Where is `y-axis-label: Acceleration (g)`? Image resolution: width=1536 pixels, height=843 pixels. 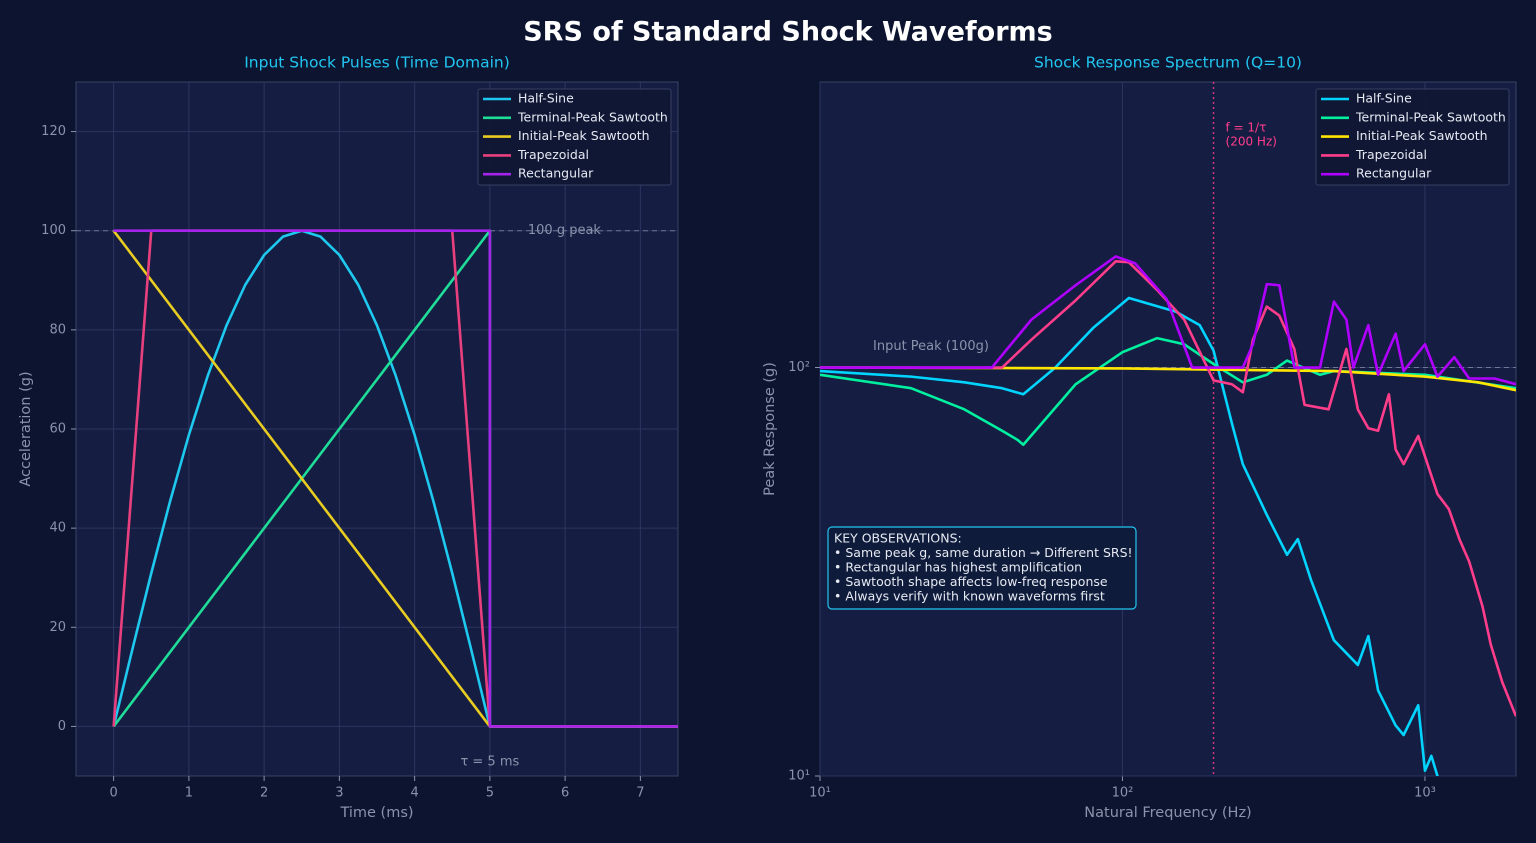 y-axis-label: Acceleration (g) is located at coordinates (26, 428).